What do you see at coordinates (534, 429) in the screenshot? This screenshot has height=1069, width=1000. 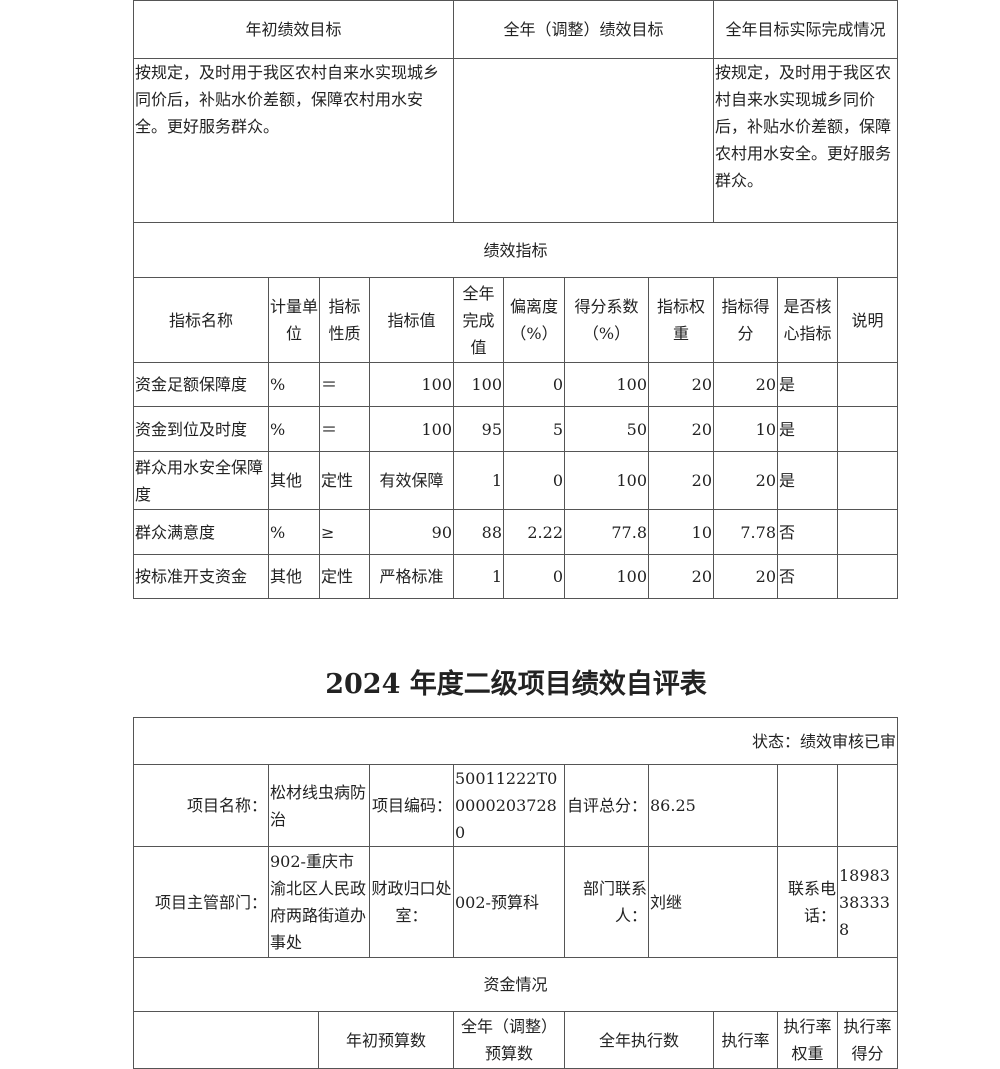 I see `indicator-cell: 5` at bounding box center [534, 429].